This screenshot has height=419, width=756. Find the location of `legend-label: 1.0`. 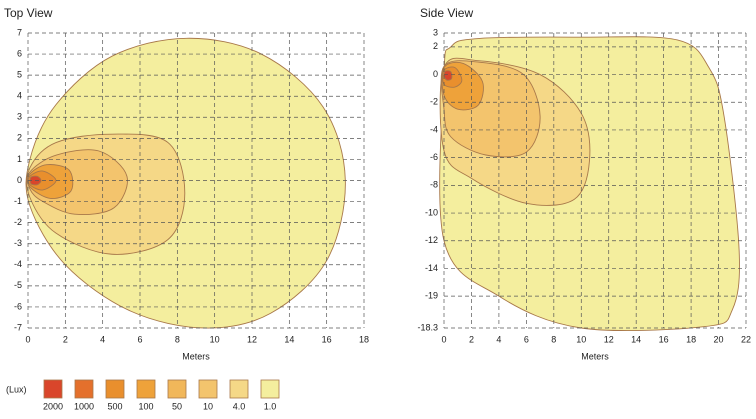

legend-label: 1.0 is located at coordinates (270, 406).